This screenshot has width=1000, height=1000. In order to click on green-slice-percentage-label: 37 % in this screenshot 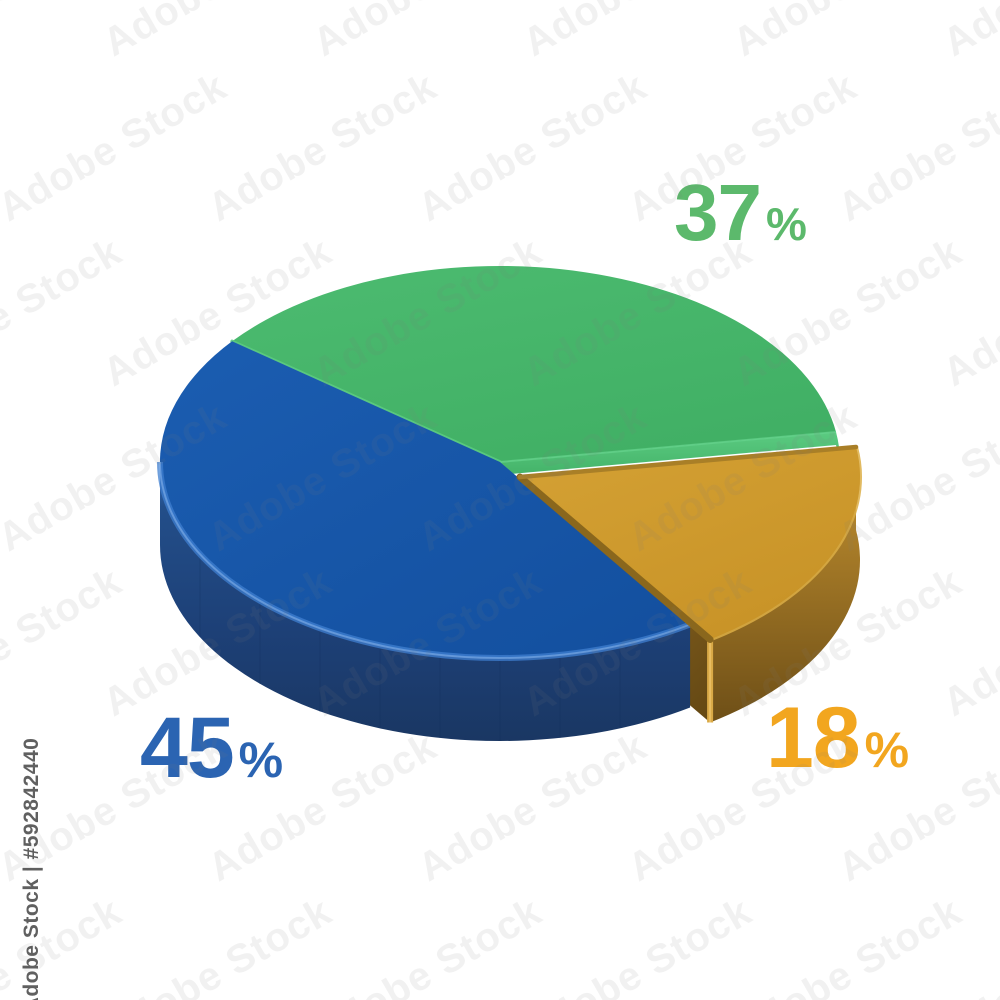, I will do `click(740, 213)`.